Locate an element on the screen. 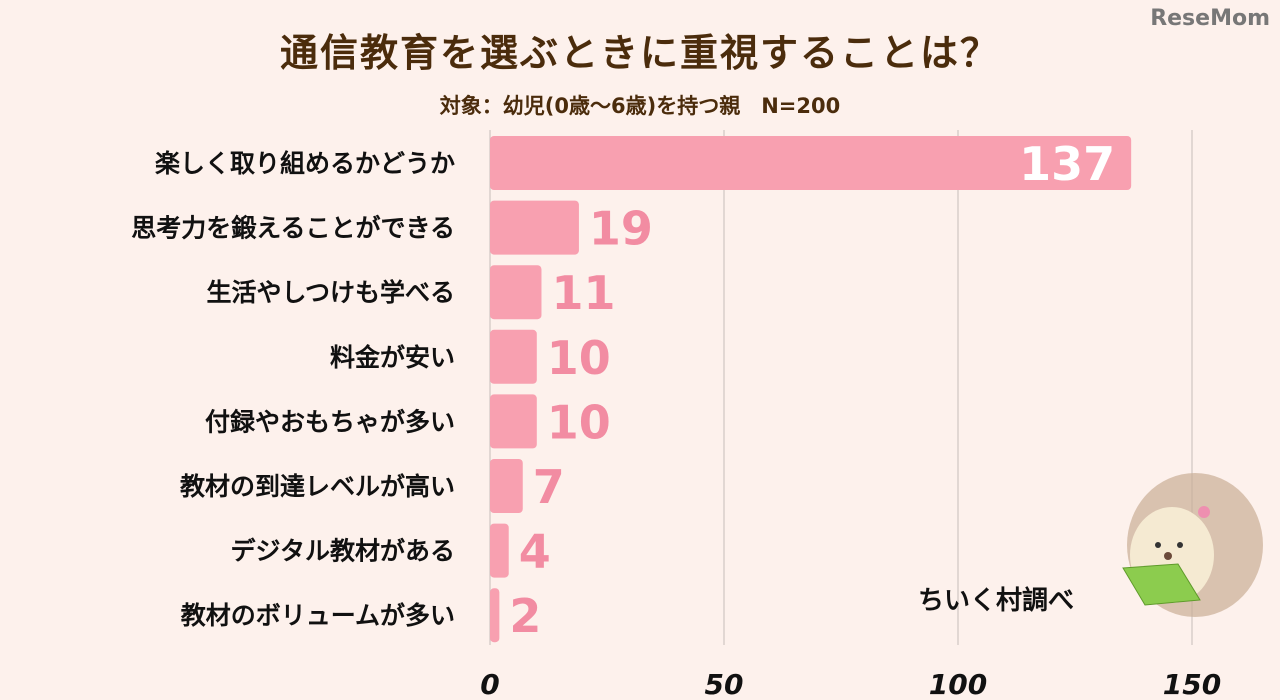  category-label: 教材の到達レベルが高い is located at coordinates (317, 486).